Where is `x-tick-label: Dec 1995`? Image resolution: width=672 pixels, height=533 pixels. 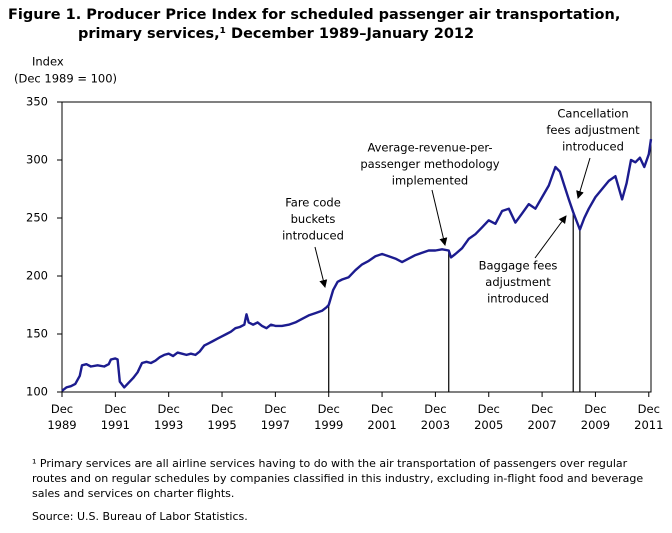
x-tick-label: Dec 1995 is located at coordinates (221, 417).